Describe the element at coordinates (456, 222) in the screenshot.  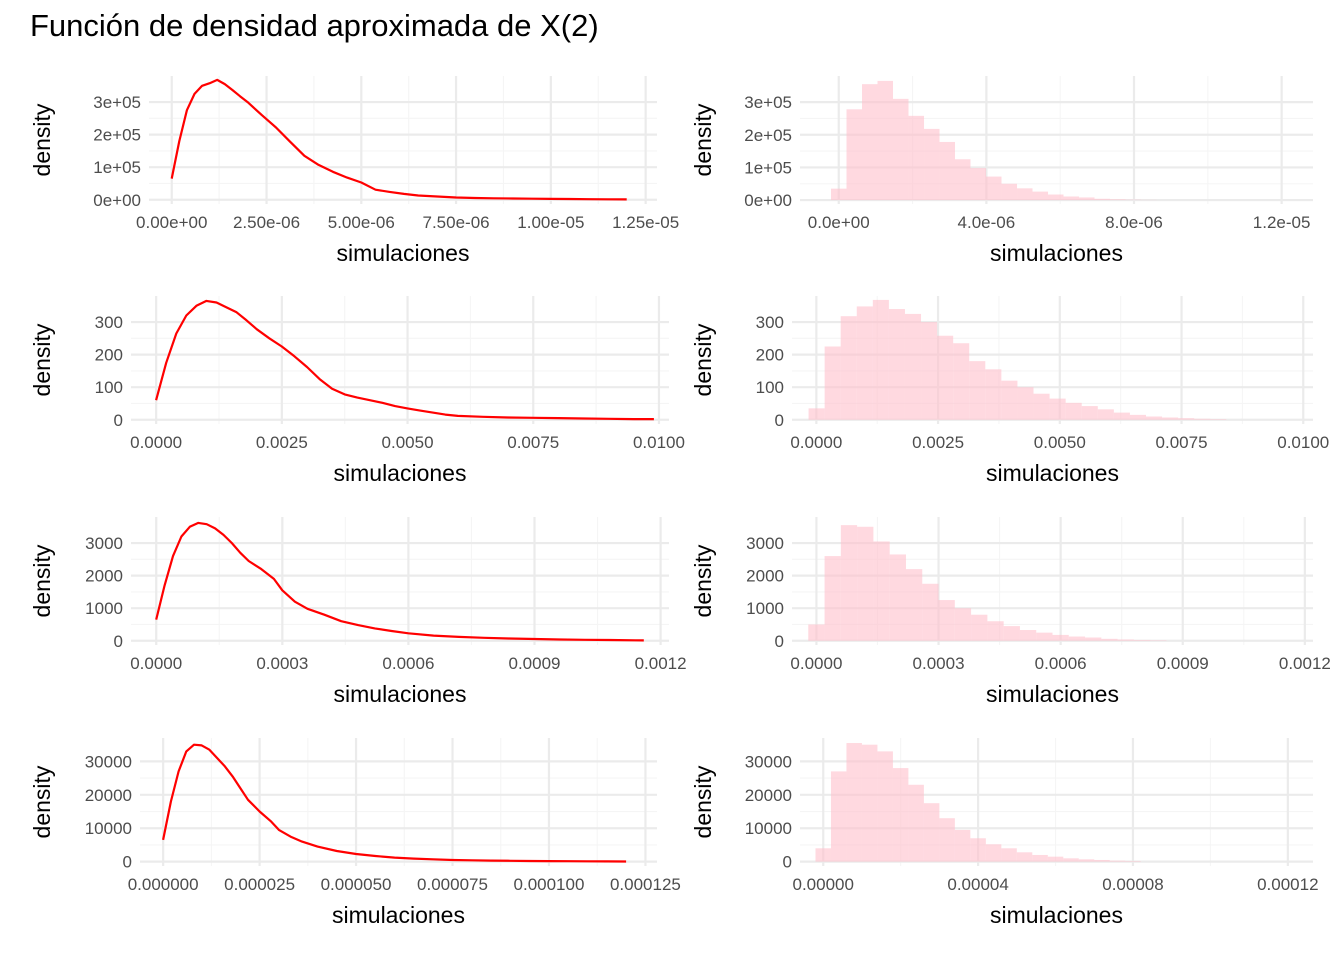
I see `x-tick-label: 7.50e-06` at that location.